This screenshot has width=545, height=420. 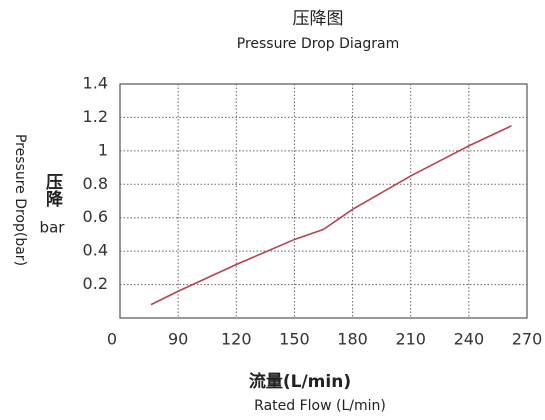 What do you see at coordinates (352, 339) in the screenshot?
I see `x-tick-label: 180` at bounding box center [352, 339].